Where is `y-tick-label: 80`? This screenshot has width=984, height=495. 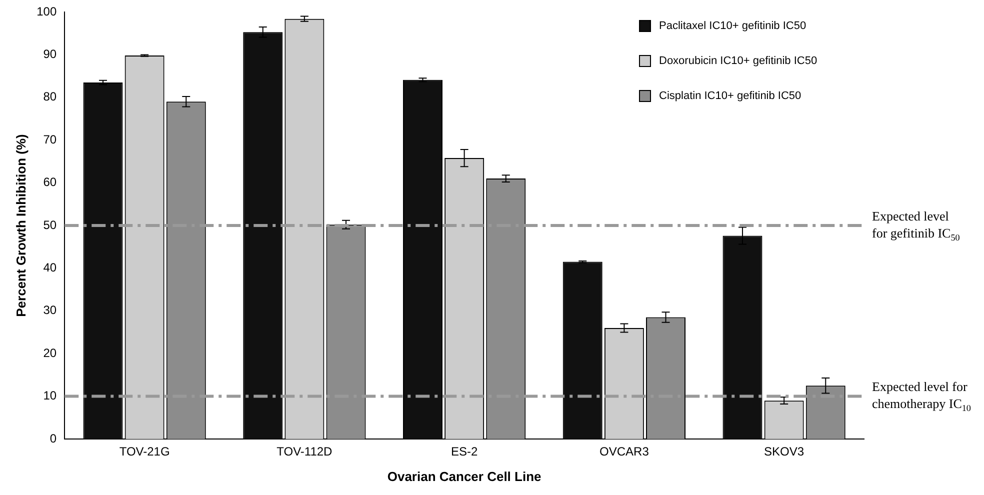
y-tick-label: 80 is located at coordinates (50, 97).